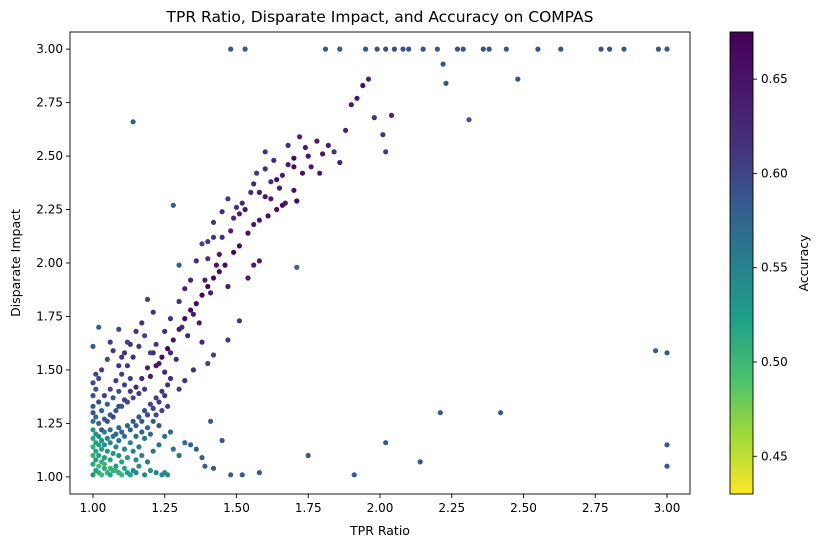 Image resolution: width=821 pixels, height=547 pixels. Describe the element at coordinates (379, 530) in the screenshot. I see `x-axis-label: TPR Ratio` at that location.